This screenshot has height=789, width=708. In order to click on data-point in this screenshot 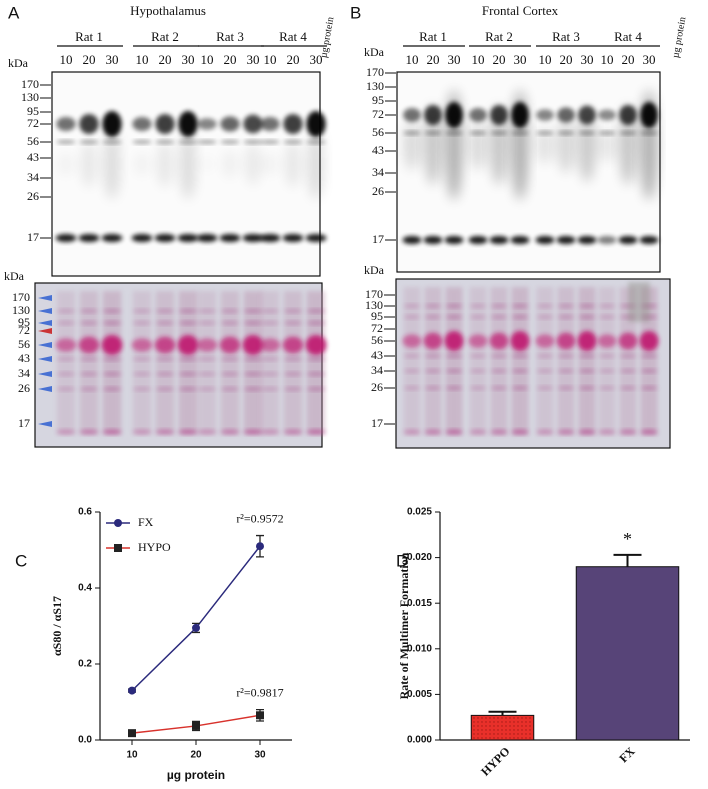, I will do `click(260, 546)`.